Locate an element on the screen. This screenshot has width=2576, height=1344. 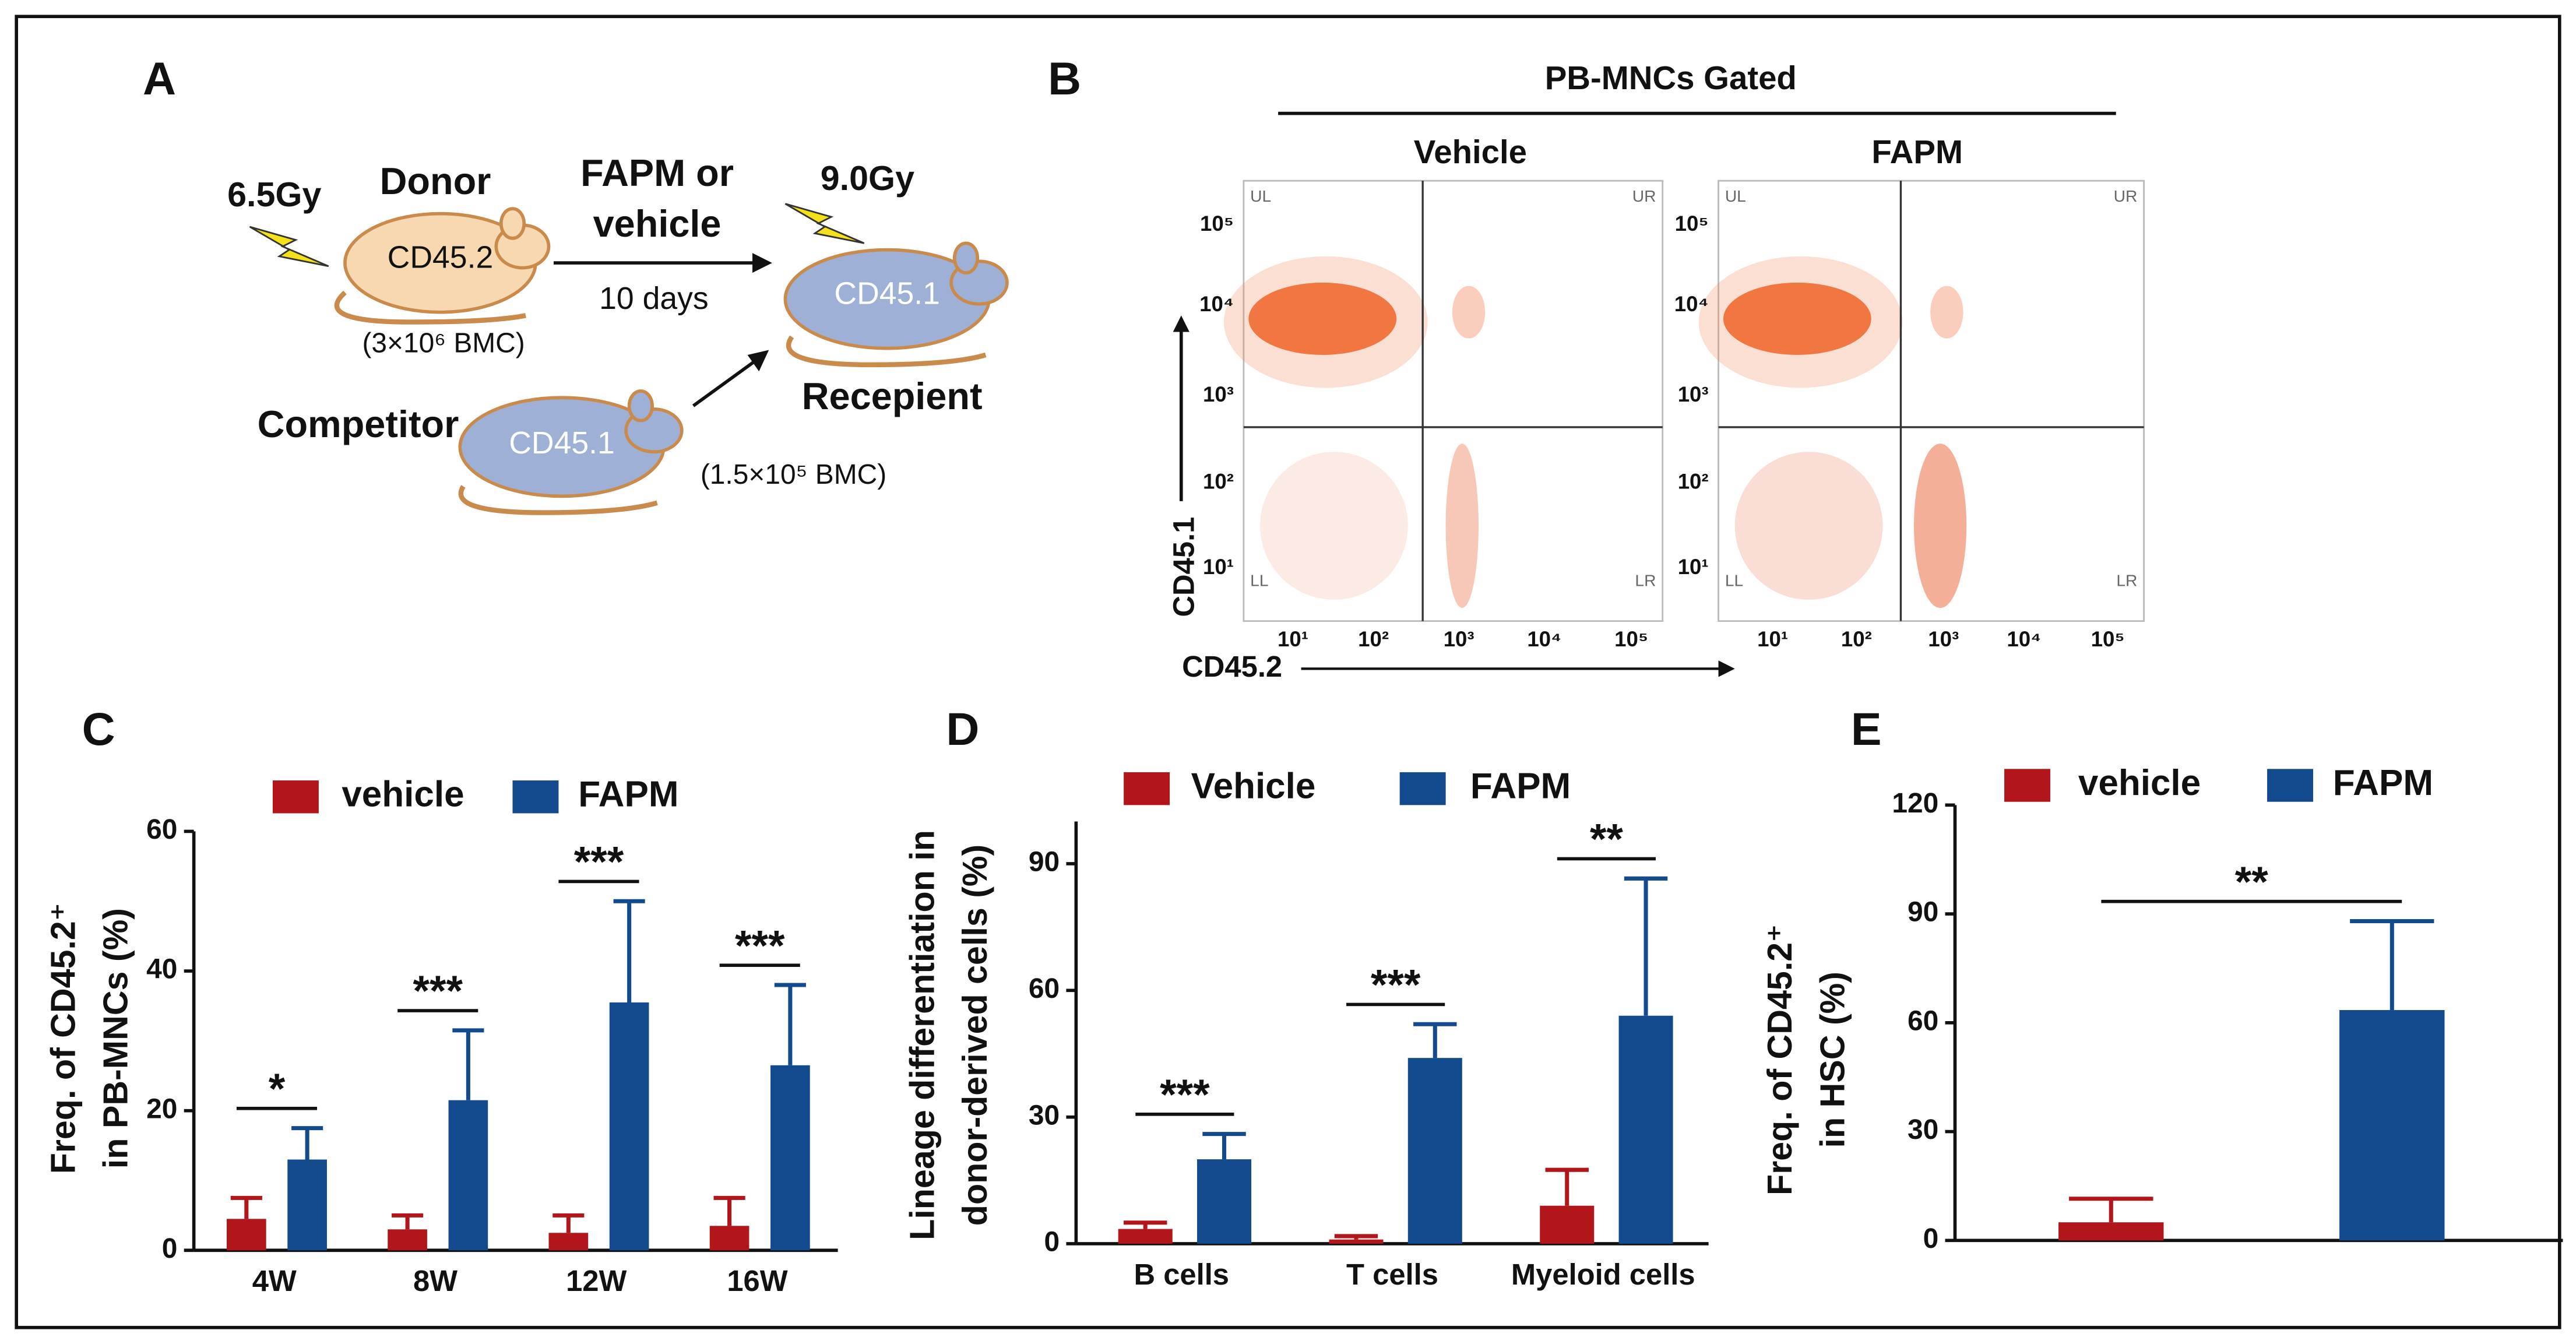
x-axis-label: CD45.2 is located at coordinates (1232, 666).